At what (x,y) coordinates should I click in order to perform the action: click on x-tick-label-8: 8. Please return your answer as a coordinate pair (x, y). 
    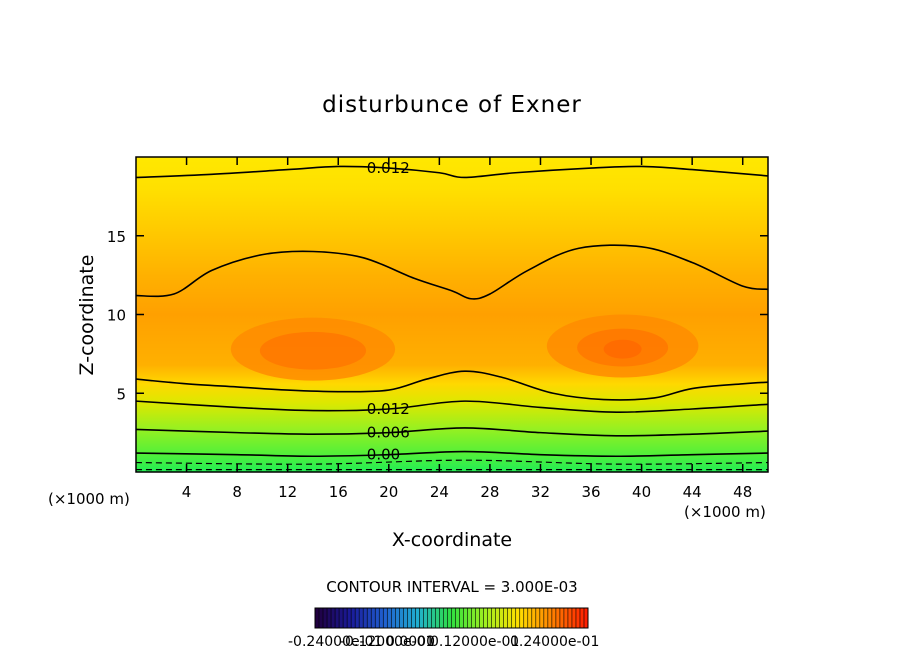
    Looking at the image, I should click on (237, 492).